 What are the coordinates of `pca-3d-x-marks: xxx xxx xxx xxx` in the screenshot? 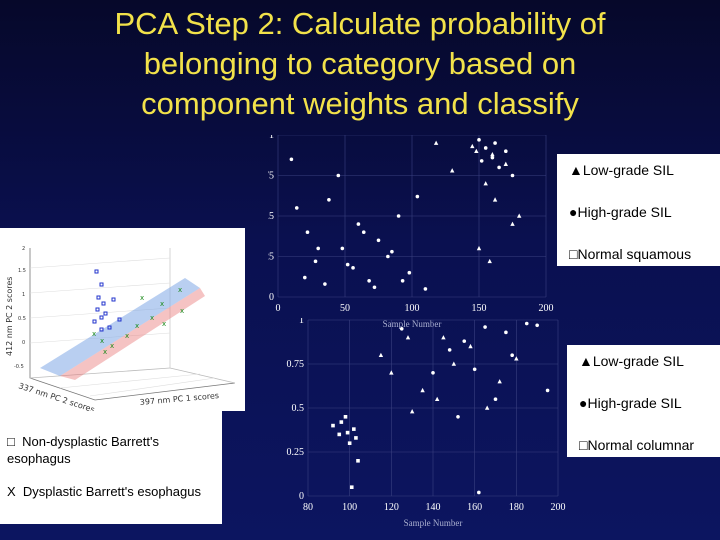 It's located at (138, 321).